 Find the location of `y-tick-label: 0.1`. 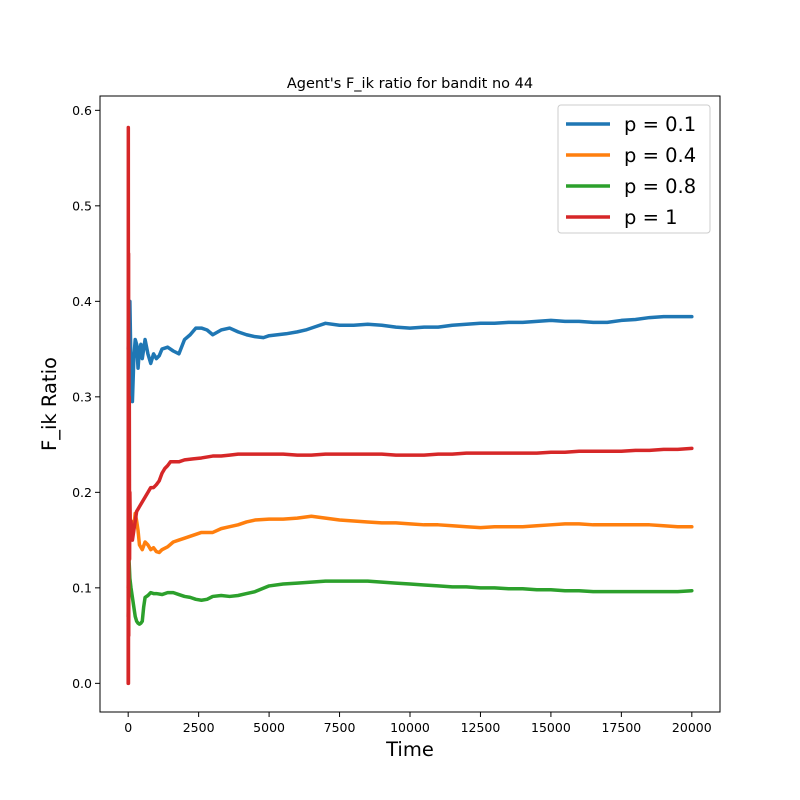

y-tick-label: 0.1 is located at coordinates (82, 587).